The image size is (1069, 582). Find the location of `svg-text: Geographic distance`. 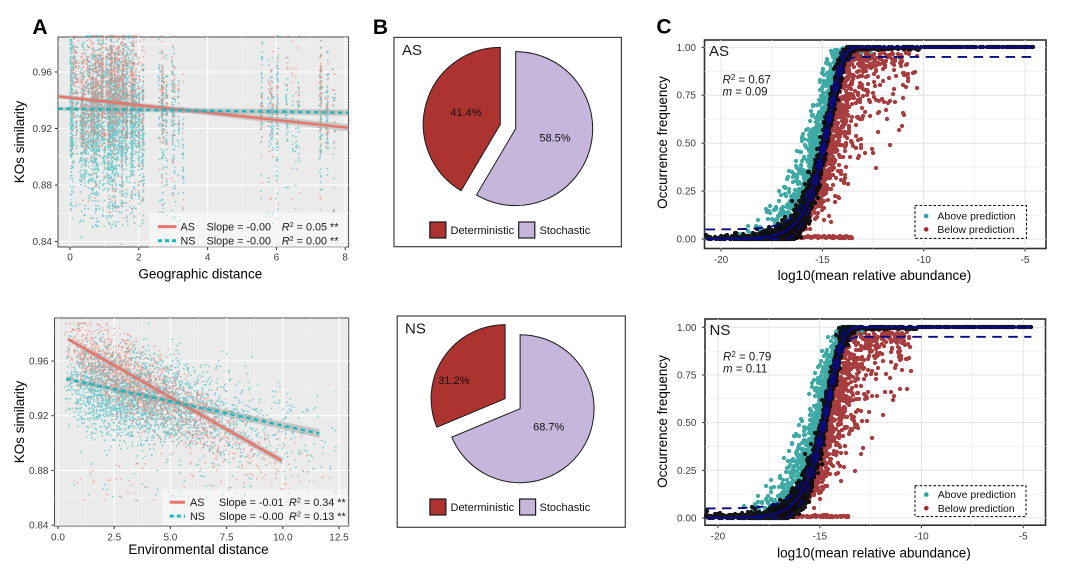

svg-text: Geographic distance is located at coordinates (200, 274).